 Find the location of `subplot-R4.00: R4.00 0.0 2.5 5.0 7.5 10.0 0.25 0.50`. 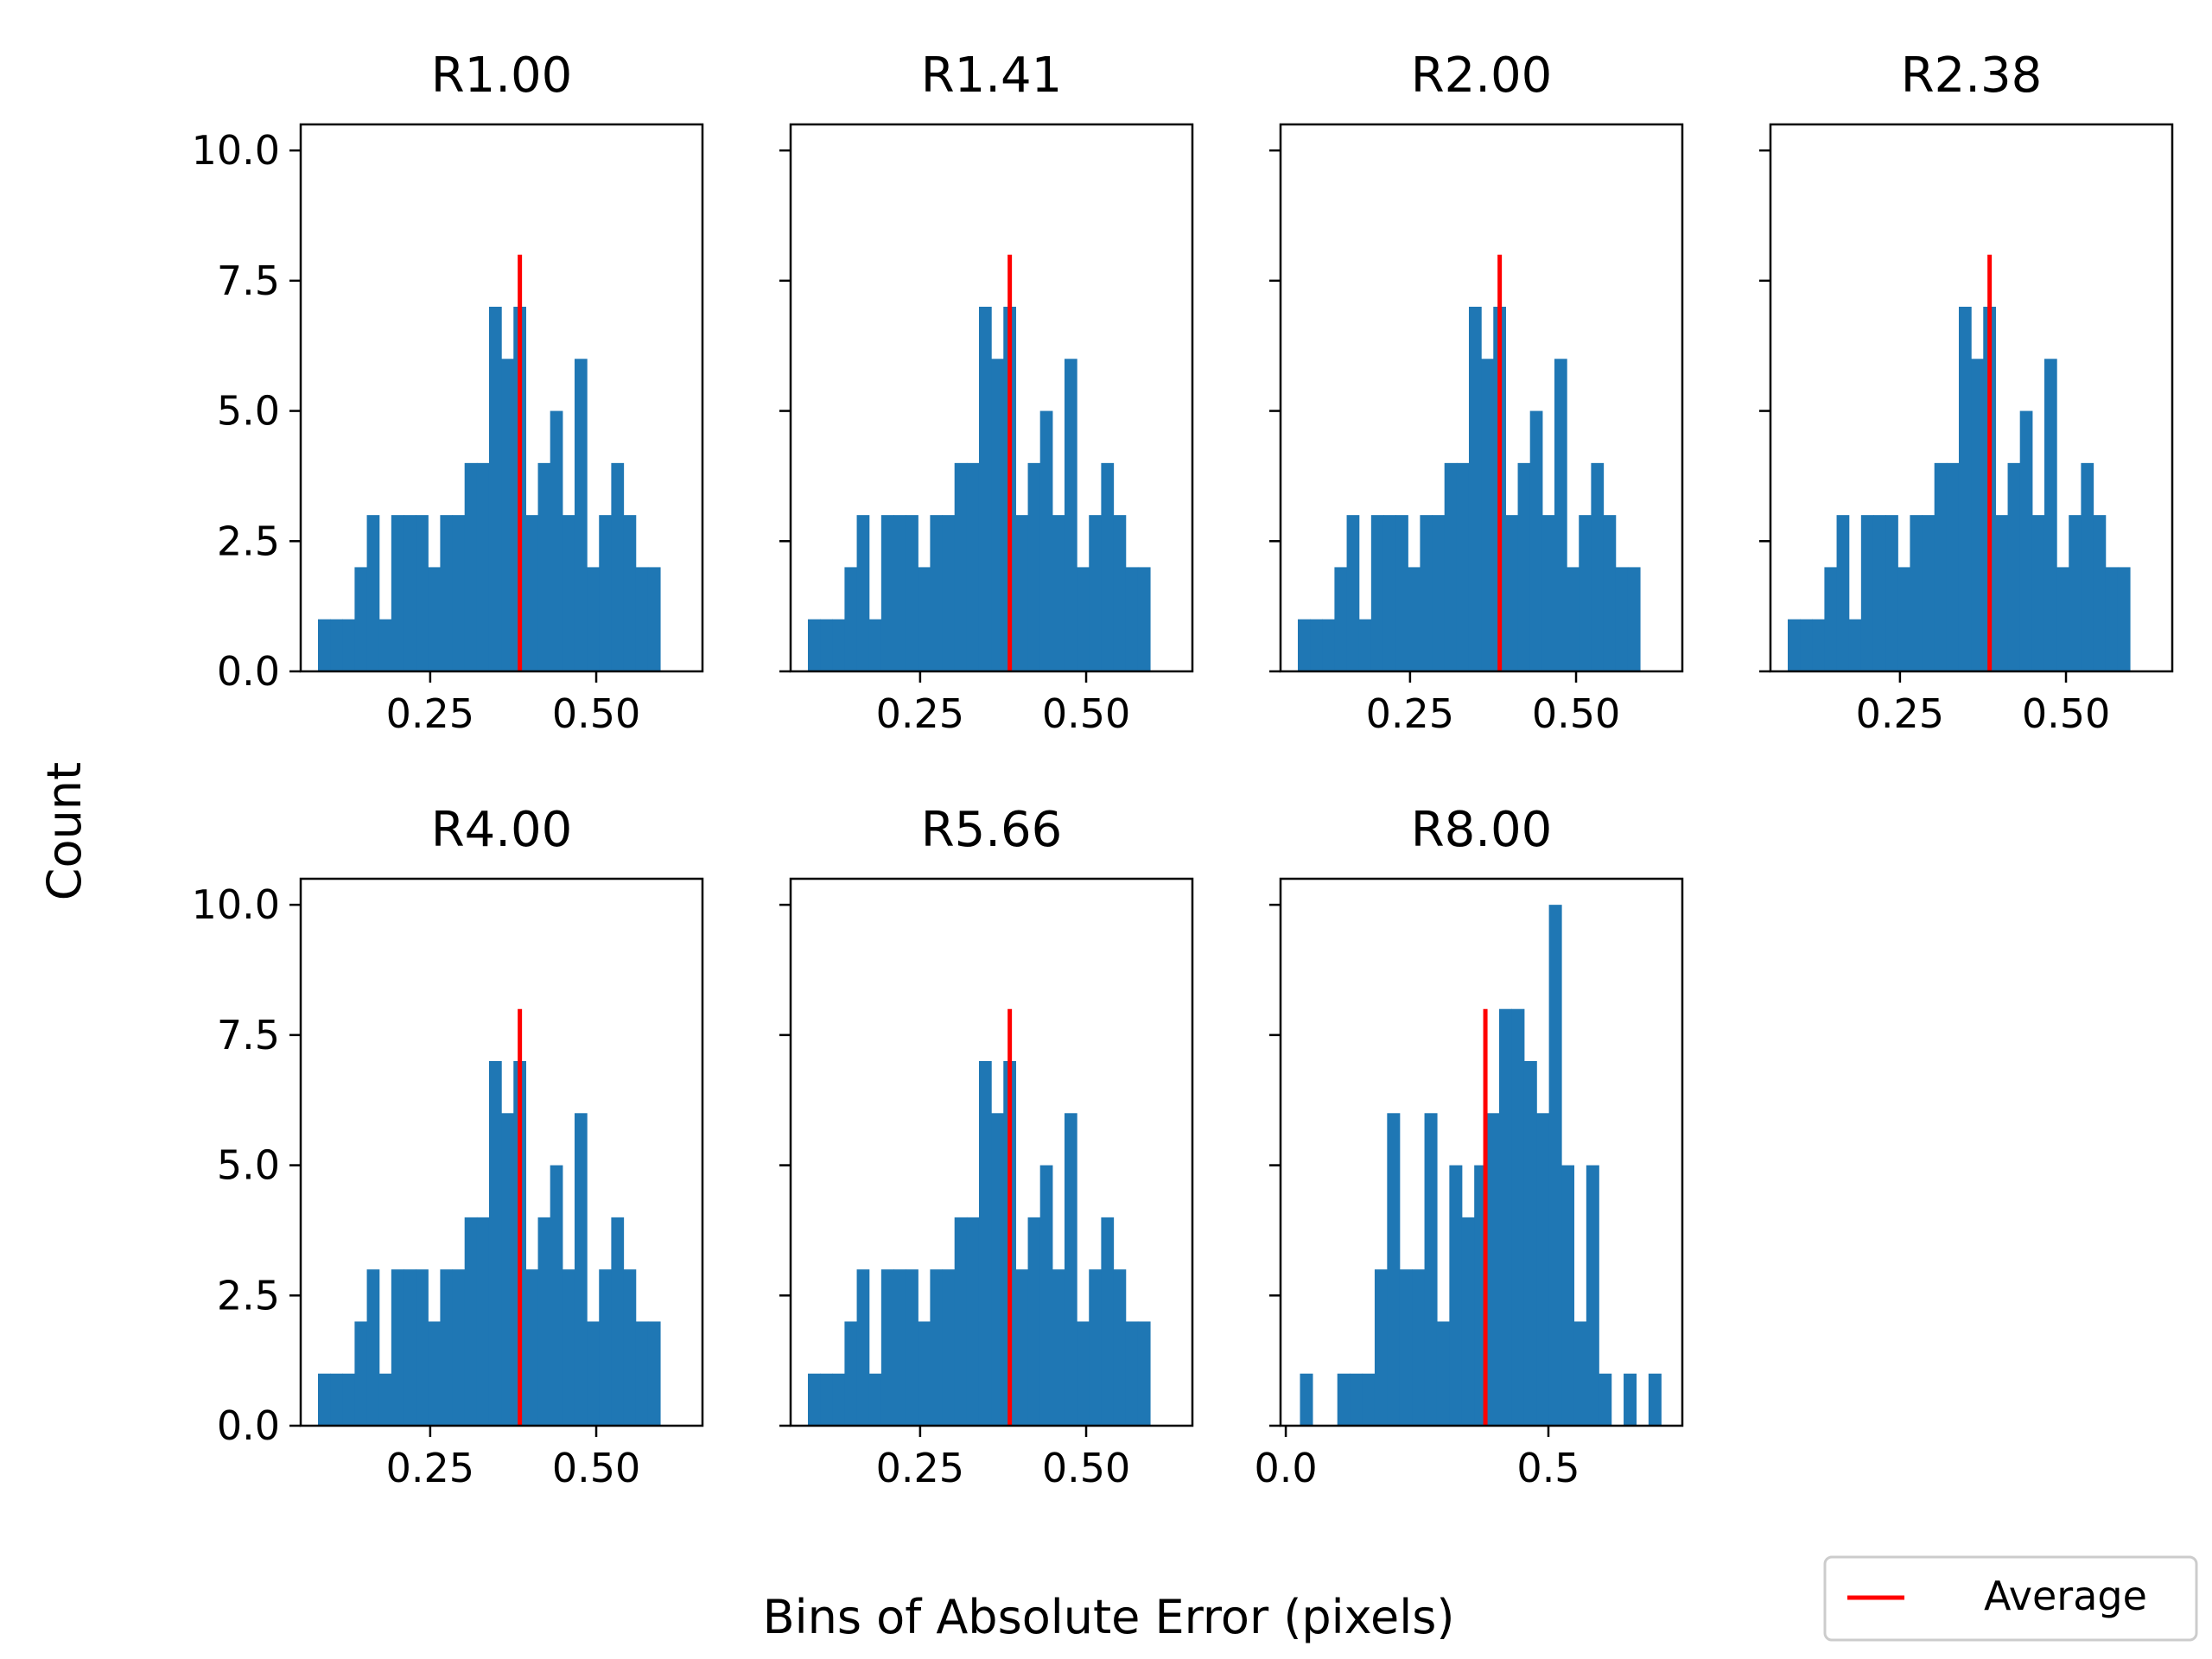

subplot-R4.00: R4.00 0.0 2.5 5.0 7.5 10.0 0.25 0.50 is located at coordinates (448, 1146).